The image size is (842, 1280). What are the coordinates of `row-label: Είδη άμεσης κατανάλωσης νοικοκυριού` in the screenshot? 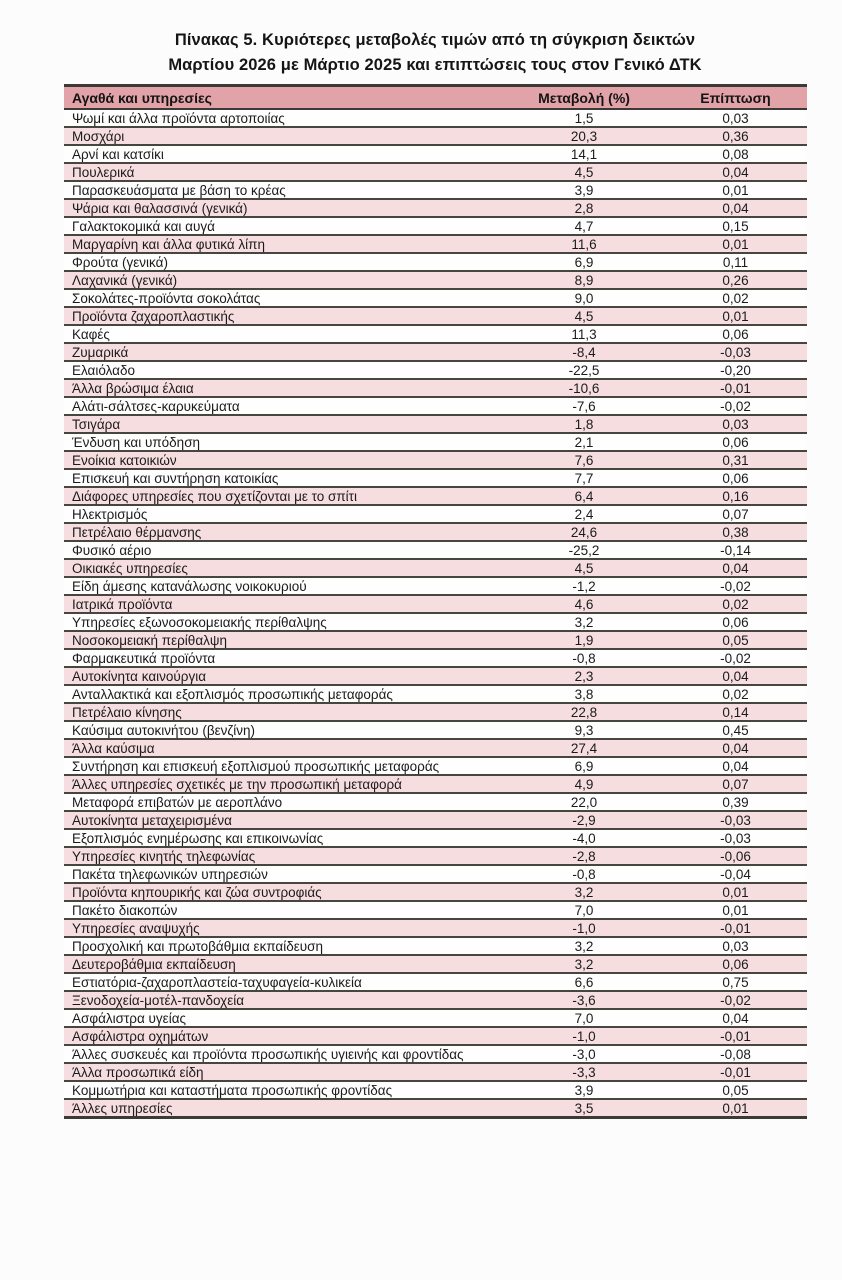 It's located at (284, 586).